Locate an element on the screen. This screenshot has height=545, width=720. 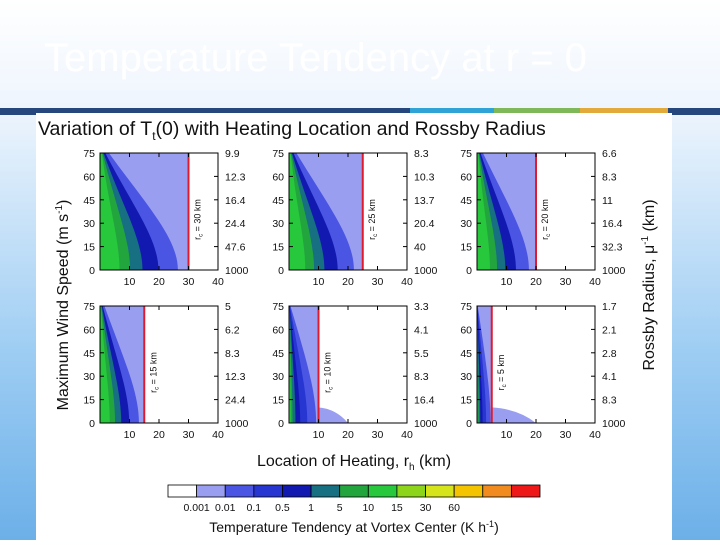
rossby-radius-tick-label: 2.1 is located at coordinates (609, 330).